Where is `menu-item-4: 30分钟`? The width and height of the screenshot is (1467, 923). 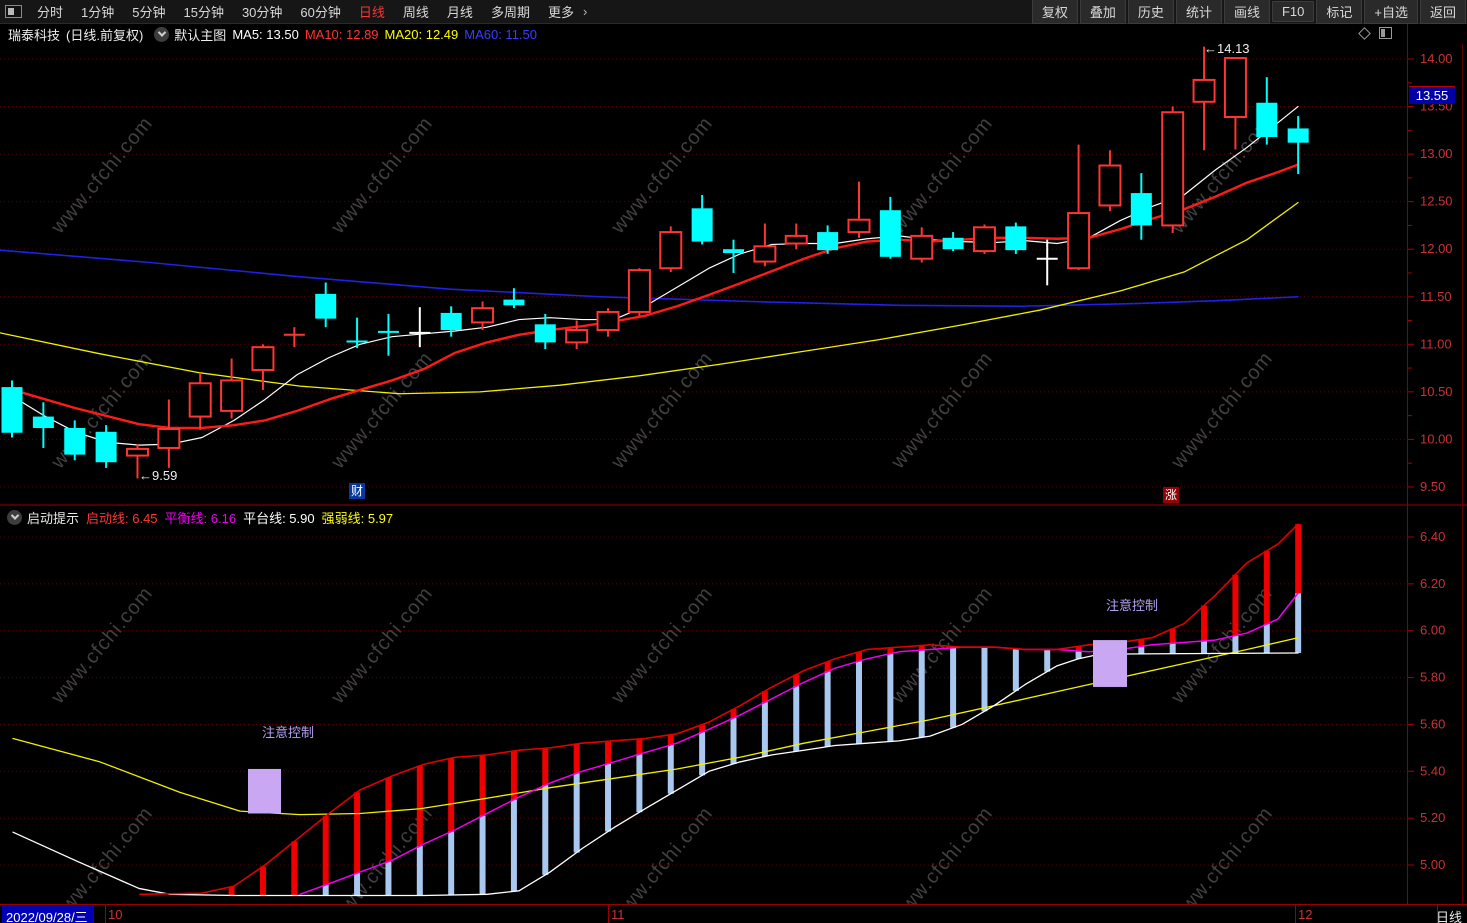 menu-item-4: 30分钟 is located at coordinates (262, 12).